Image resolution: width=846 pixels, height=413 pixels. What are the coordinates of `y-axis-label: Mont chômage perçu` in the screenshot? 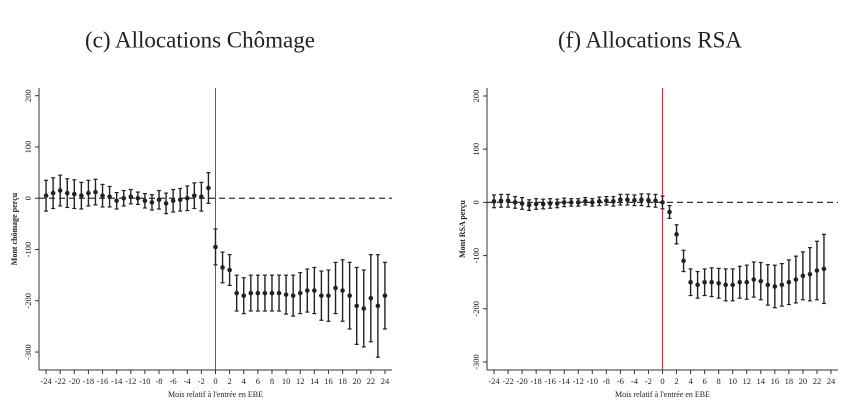 It's located at (14, 228).